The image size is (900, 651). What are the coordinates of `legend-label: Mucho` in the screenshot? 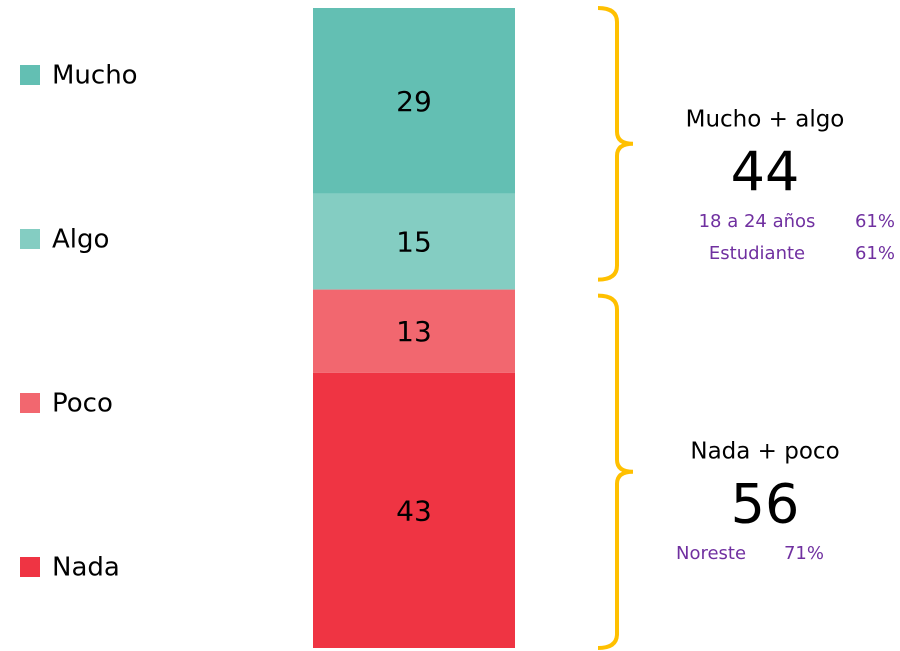 It's located at (95, 76).